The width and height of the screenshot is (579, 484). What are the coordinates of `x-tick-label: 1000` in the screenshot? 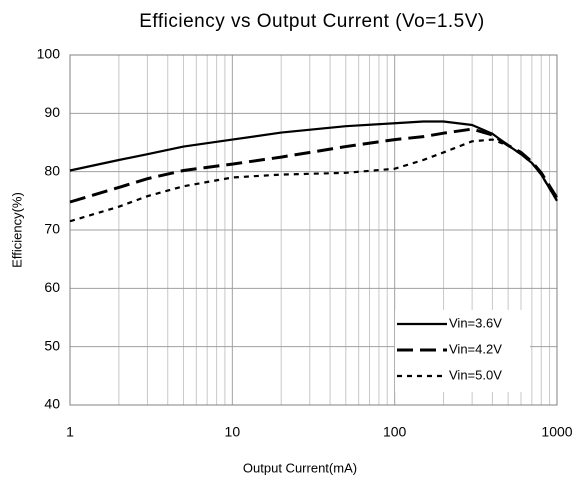 It's located at (556, 432).